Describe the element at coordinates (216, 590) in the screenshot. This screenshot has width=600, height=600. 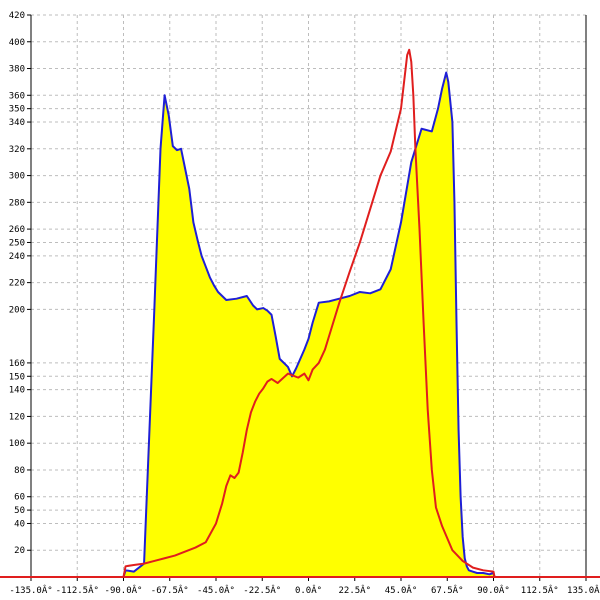
I see `x-tick-label: -45.0Â°` at that location.